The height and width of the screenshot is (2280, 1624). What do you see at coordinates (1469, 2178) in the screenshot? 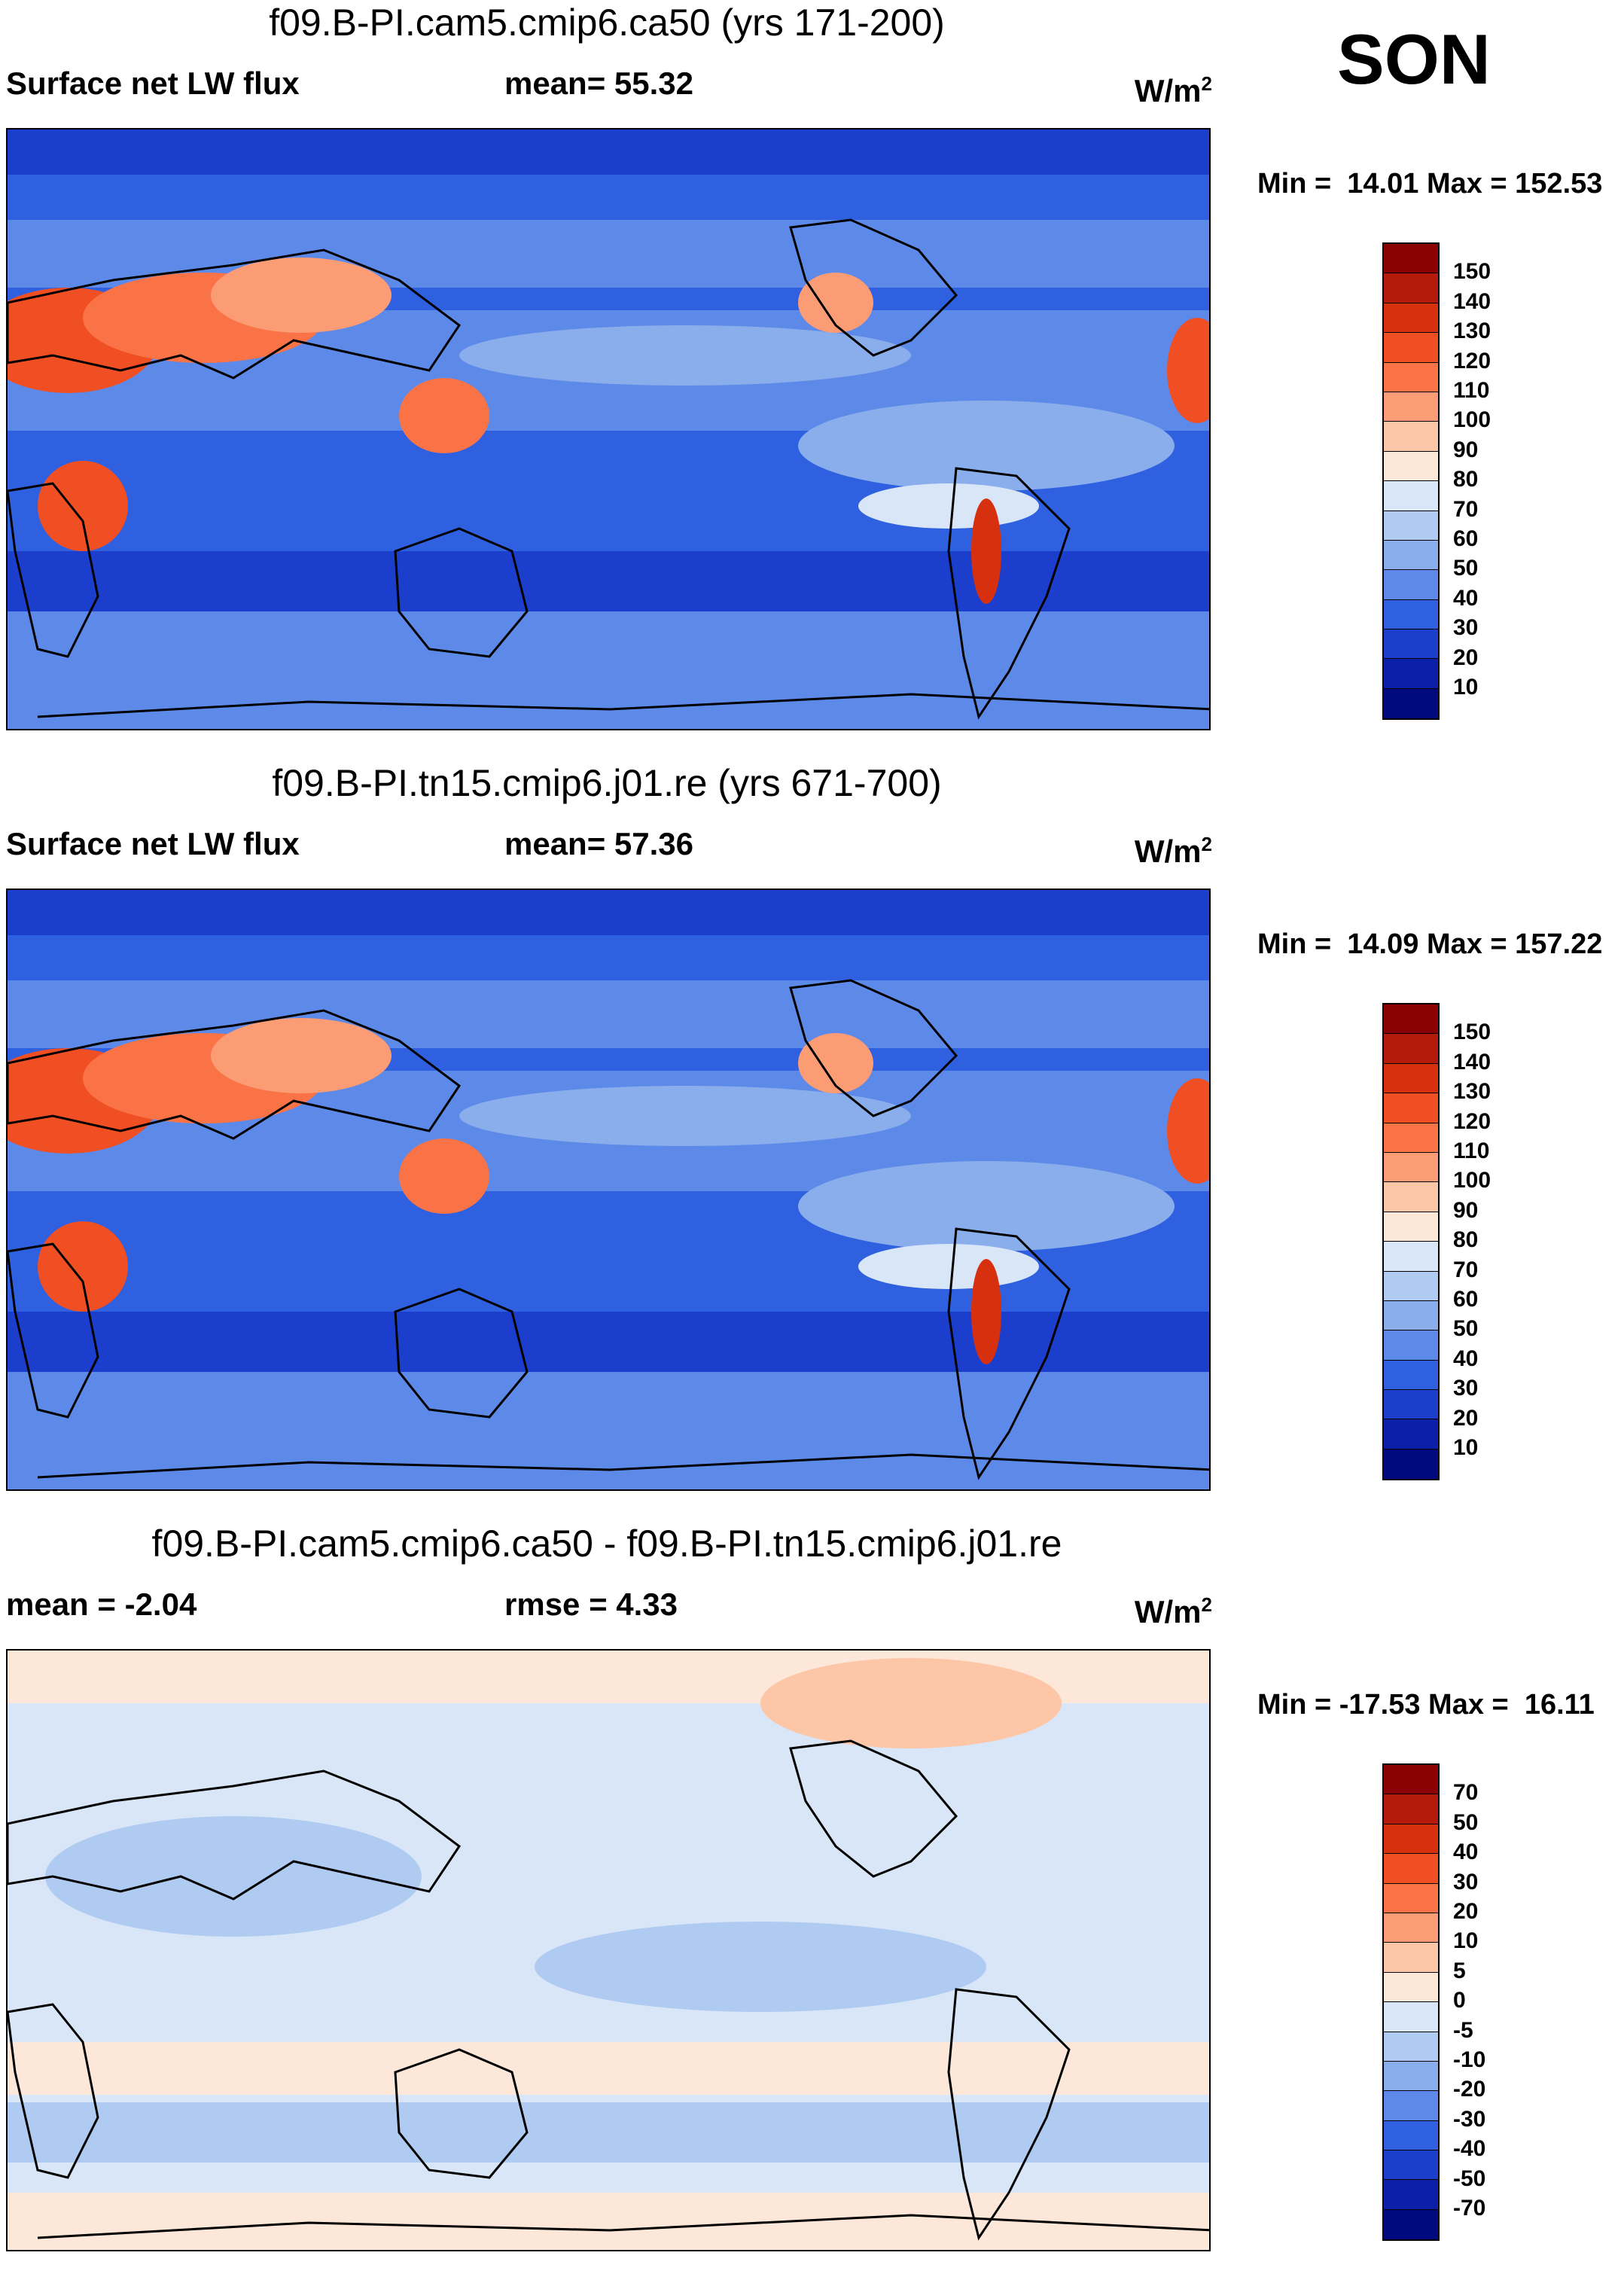
I see `colorbar-tick-label: -50` at bounding box center [1469, 2178].